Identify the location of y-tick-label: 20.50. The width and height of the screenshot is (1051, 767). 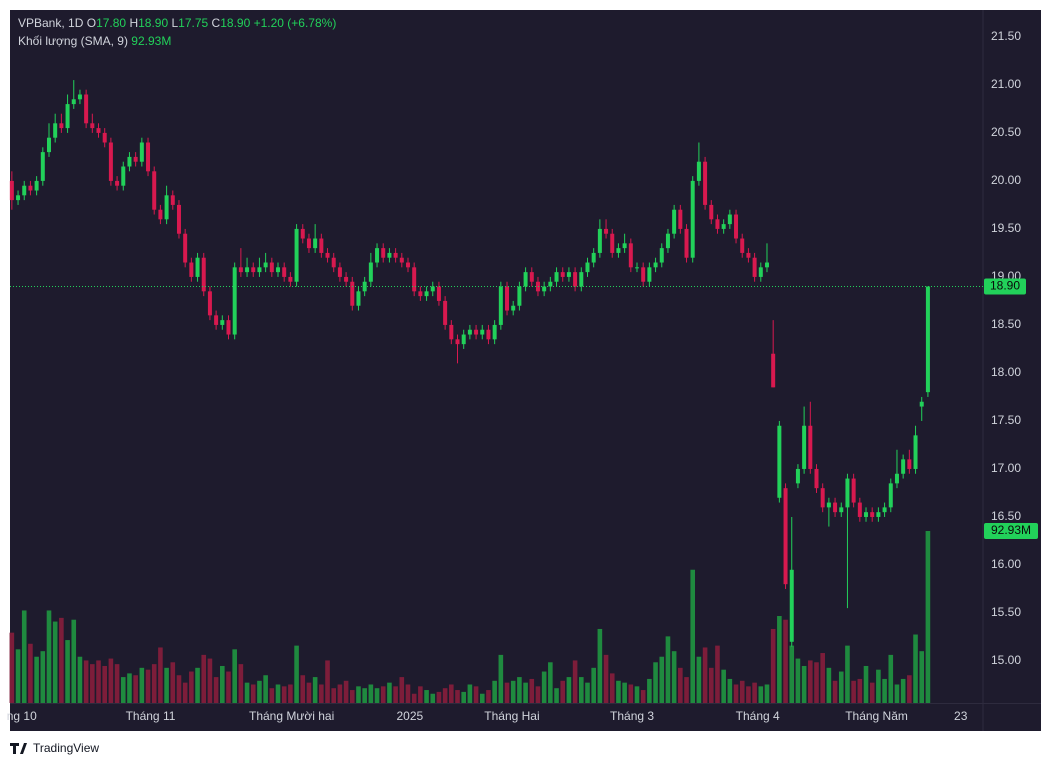
(1006, 132).